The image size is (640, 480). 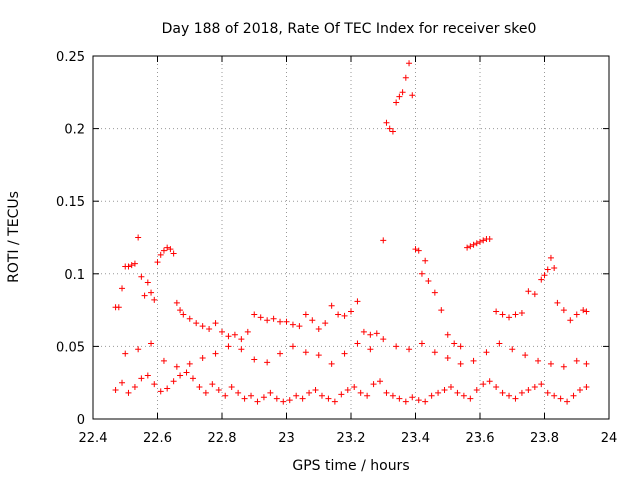 I want to click on x-tick-label: 22.6, so click(x=157, y=438).